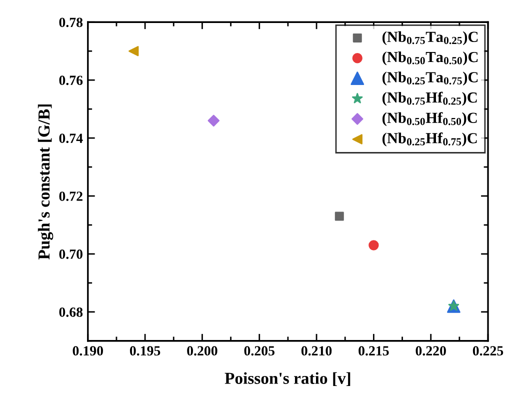  What do you see at coordinates (430, 38) in the screenshot?
I see `legend-label: (Nb$_{0.75}$Ta$_{0.25}$)C` at bounding box center [430, 38].